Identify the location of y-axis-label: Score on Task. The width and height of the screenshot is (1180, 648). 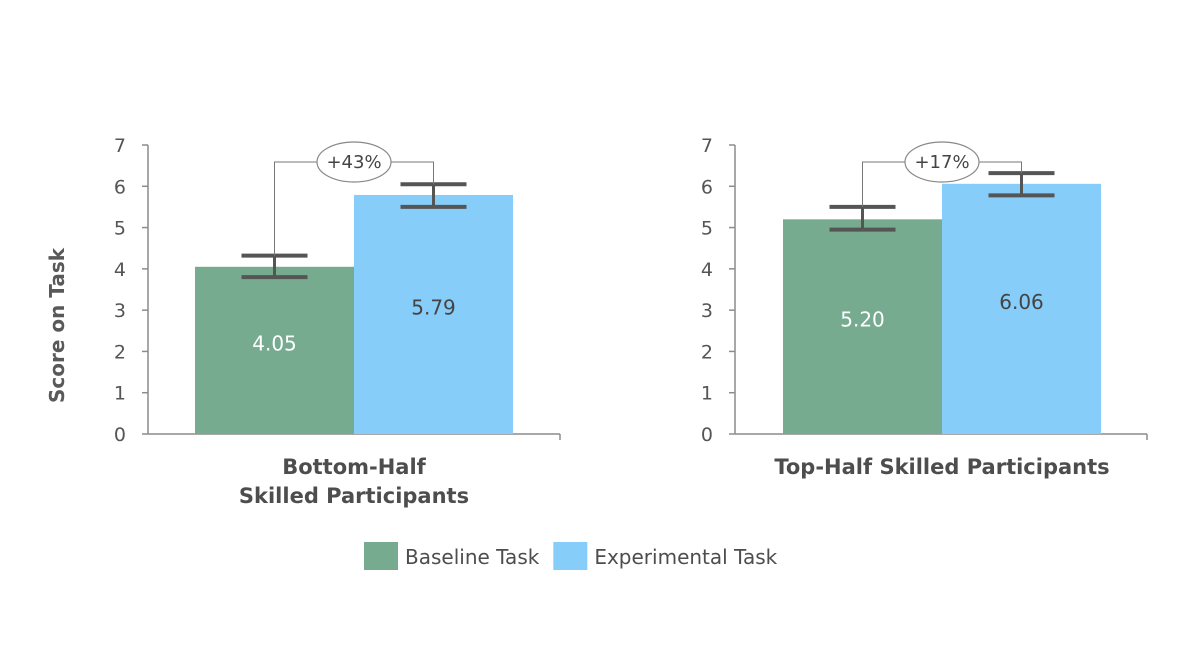
(57, 325).